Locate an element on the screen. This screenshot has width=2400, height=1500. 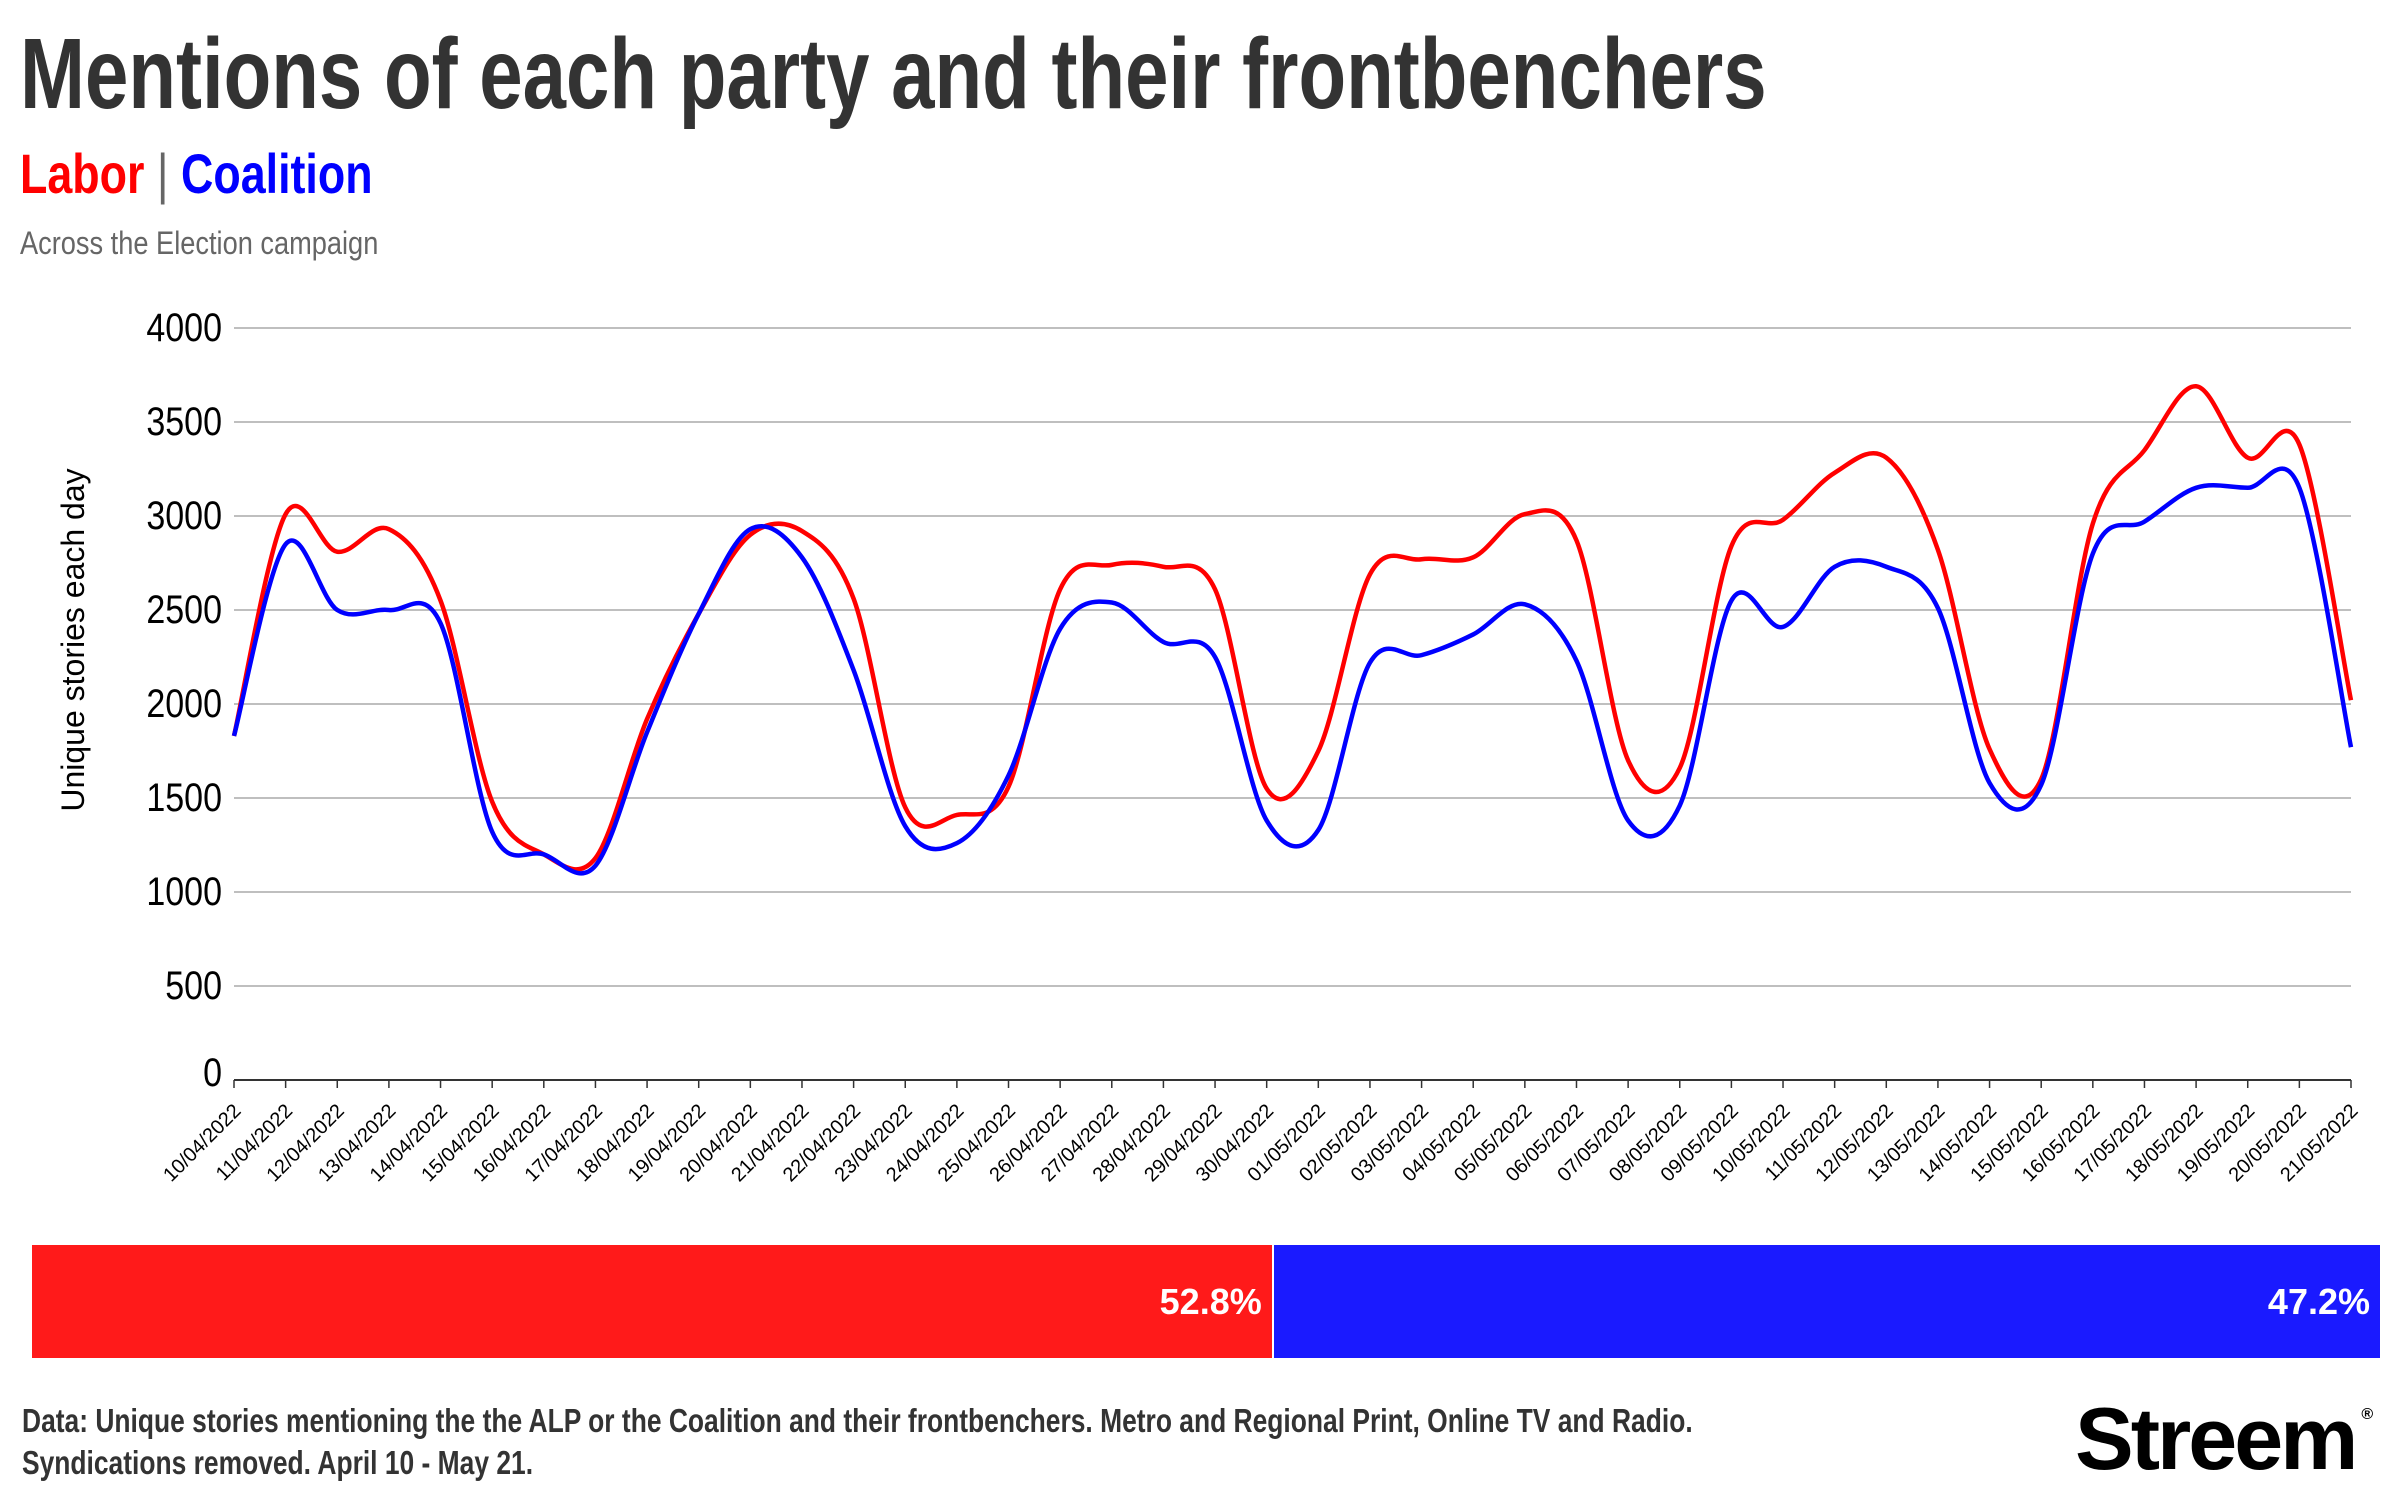
streem-logo: Streem ® is located at coordinates (2224, 1439).